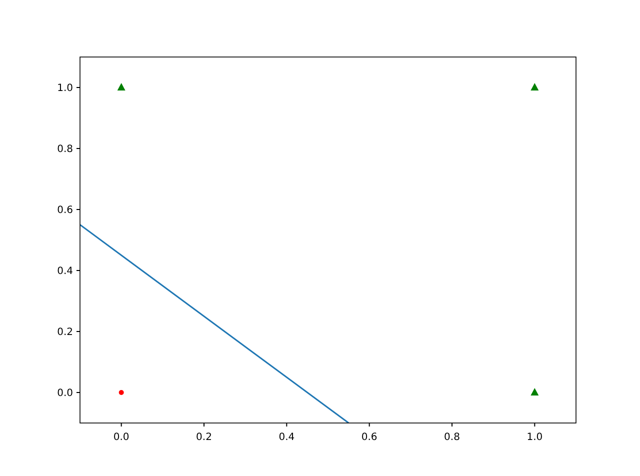 Image resolution: width=640 pixels, height=476 pixels. I want to click on y-tick-label: 0.2, so click(65, 332).